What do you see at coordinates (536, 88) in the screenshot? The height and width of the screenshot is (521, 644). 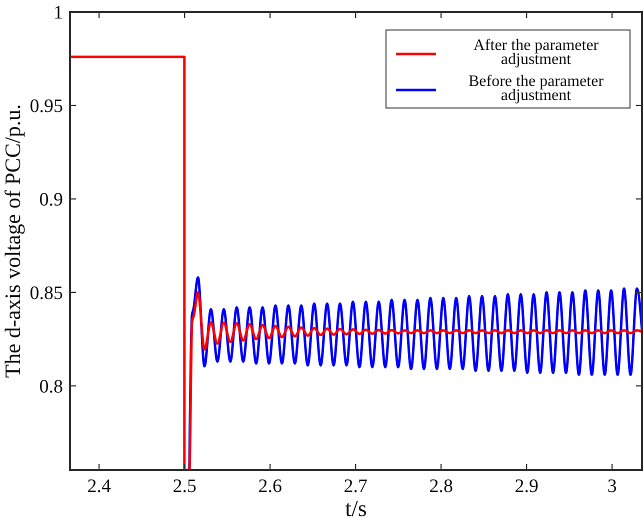 I see `legend-label: Before the parameter adjustment` at bounding box center [536, 88].